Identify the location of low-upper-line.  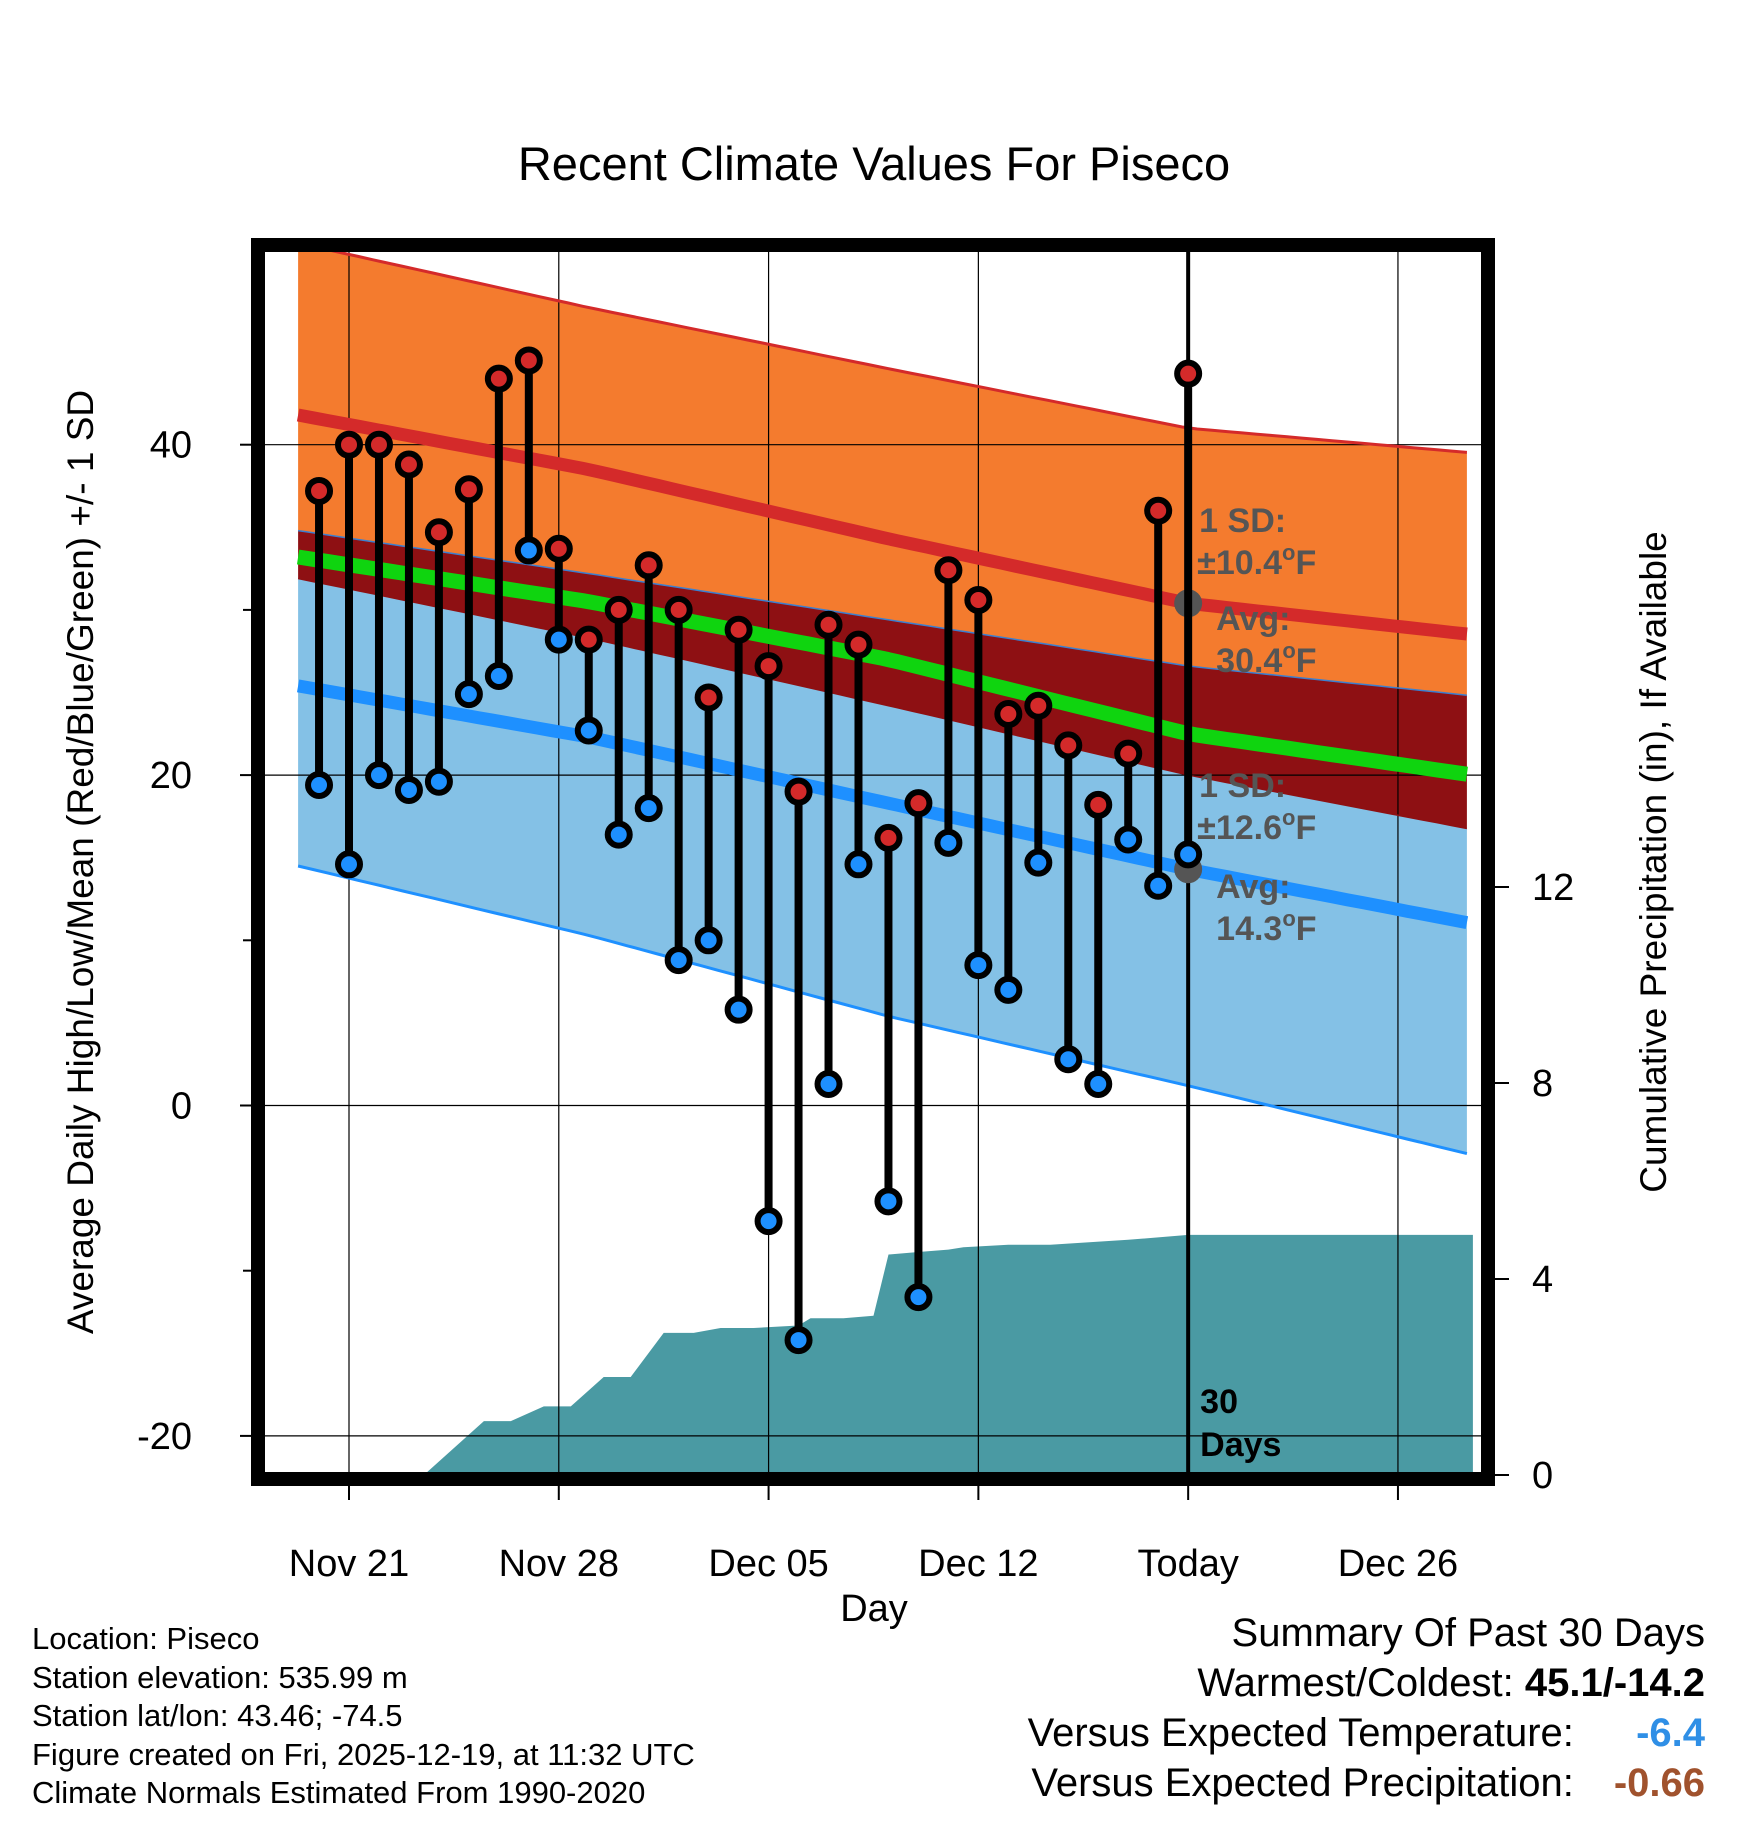
(882, 703).